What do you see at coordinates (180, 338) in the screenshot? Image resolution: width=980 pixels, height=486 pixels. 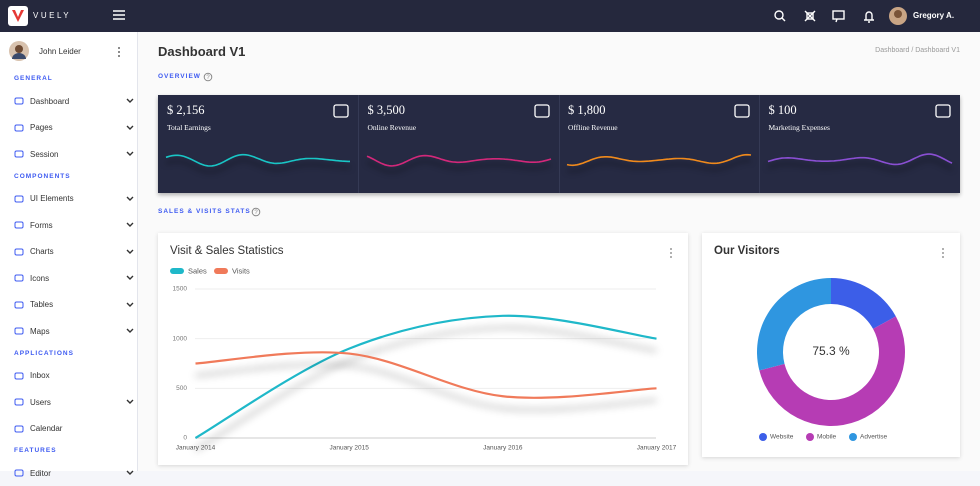 I see `y-tick-label: 1000` at bounding box center [180, 338].